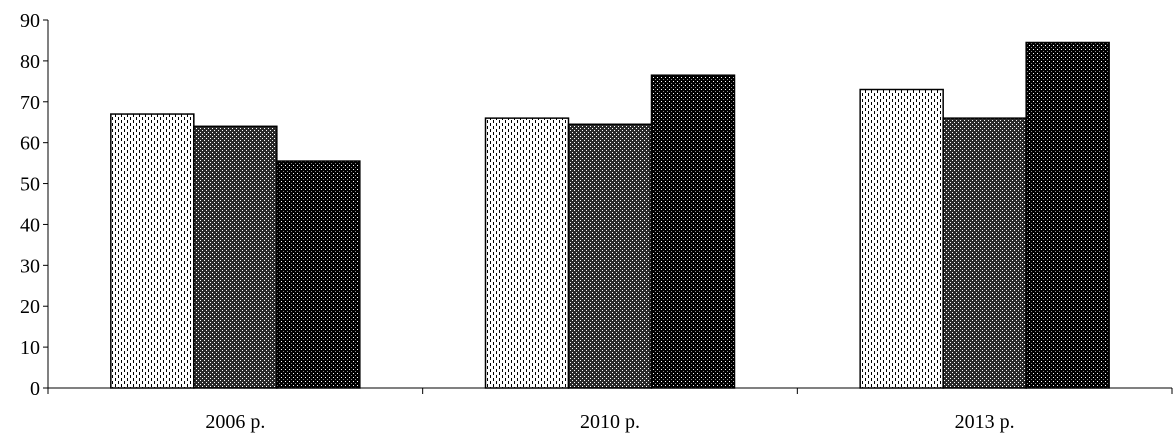  What do you see at coordinates (30, 185) in the screenshot?
I see `y-tick-label: 50` at bounding box center [30, 185].